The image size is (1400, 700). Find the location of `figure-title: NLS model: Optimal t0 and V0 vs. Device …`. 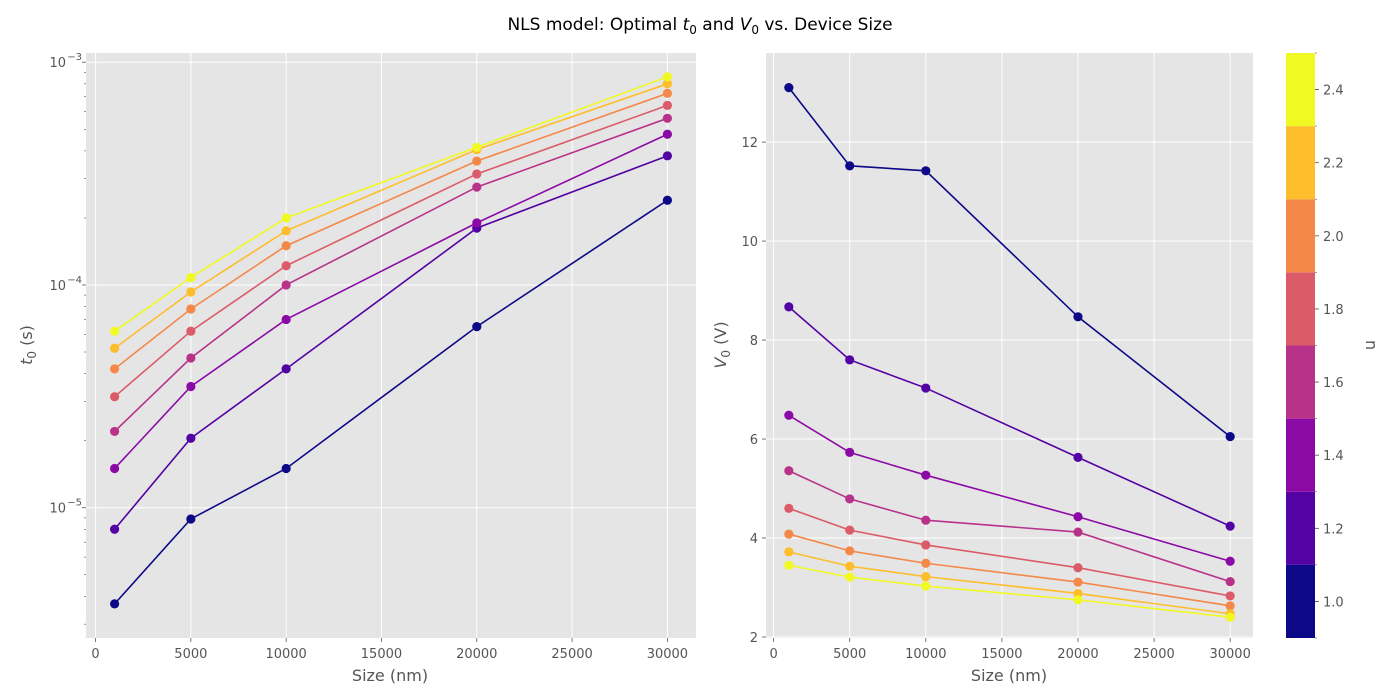

figure-title: NLS model: Optimal t0 and V0 vs. Device … is located at coordinates (699, 26).